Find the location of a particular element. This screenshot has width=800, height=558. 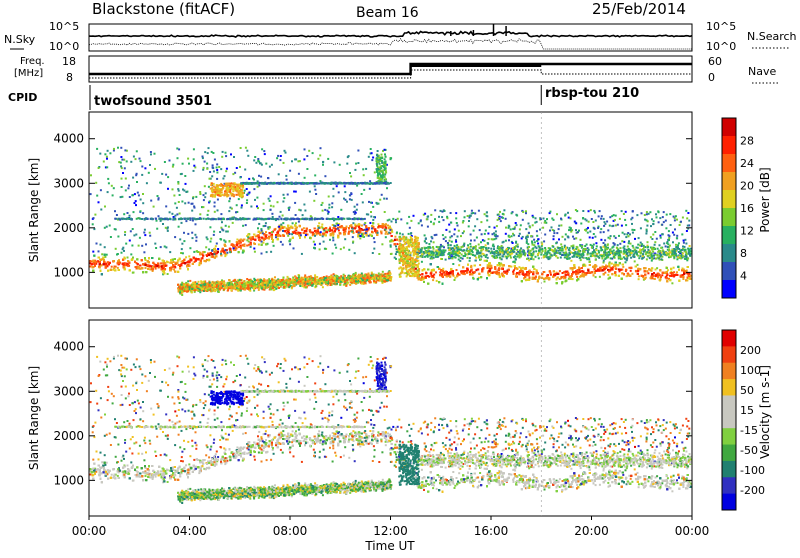

freq-right-tick-bottom: 0 is located at coordinates (711, 77).